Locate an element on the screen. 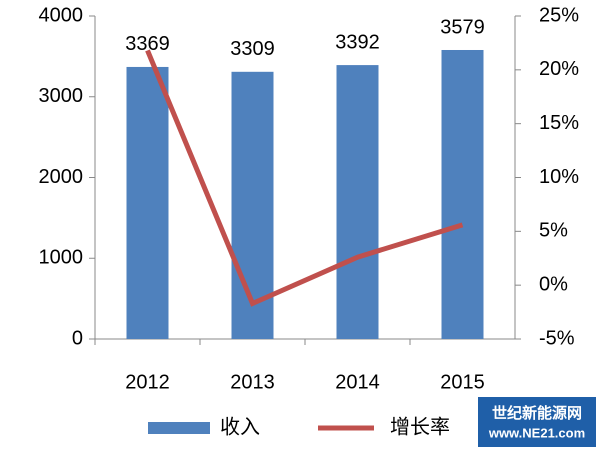 Image resolution: width=600 pixels, height=453 pixels. x-tick-label: 2012 is located at coordinates (147, 382).